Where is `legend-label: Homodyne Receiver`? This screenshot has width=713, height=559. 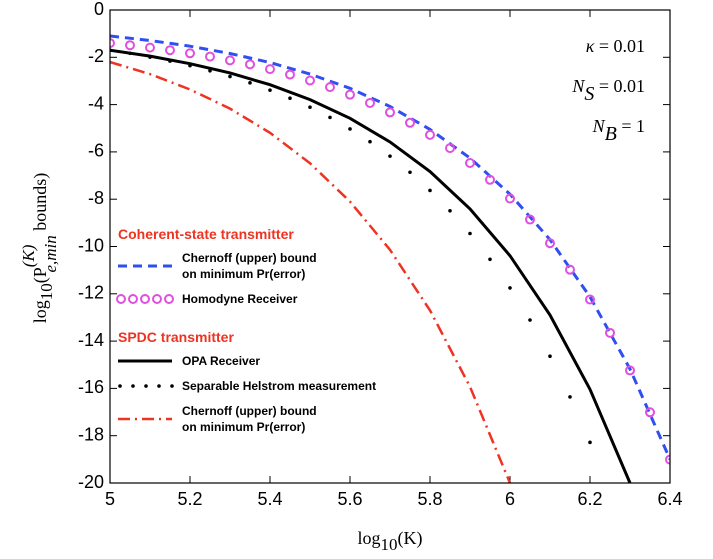 legend-label: Homodyne Receiver is located at coordinates (240, 299).